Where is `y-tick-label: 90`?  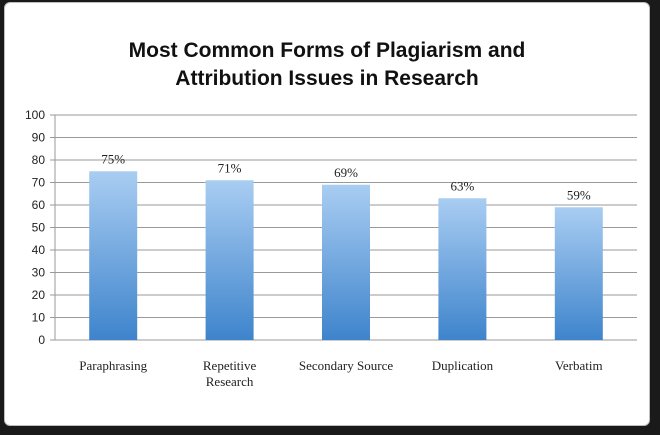
y-tick-label: 90 is located at coordinates (39, 138).